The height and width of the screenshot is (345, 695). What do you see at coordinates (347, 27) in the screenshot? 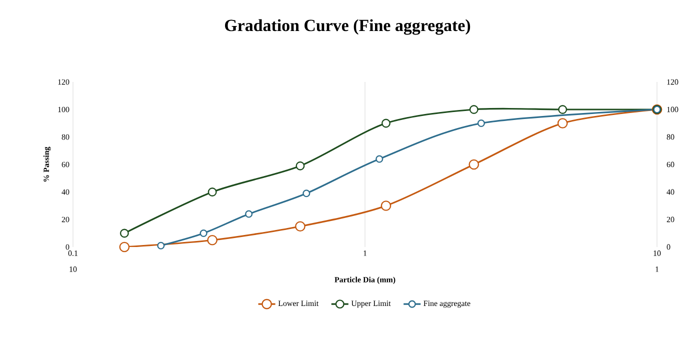
I see `chart-title: Gradation Curve (Fine aggregate)` at bounding box center [347, 27].